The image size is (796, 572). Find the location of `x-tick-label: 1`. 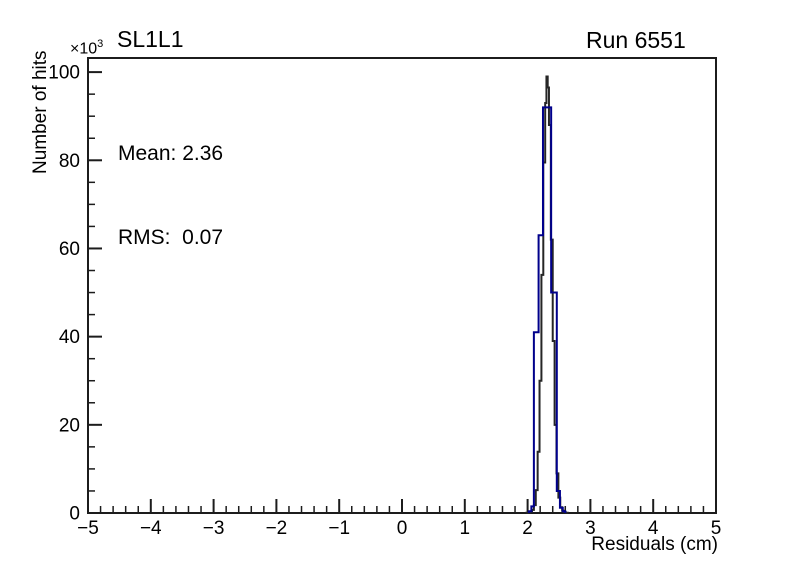

x-tick-label: 1 is located at coordinates (465, 528).